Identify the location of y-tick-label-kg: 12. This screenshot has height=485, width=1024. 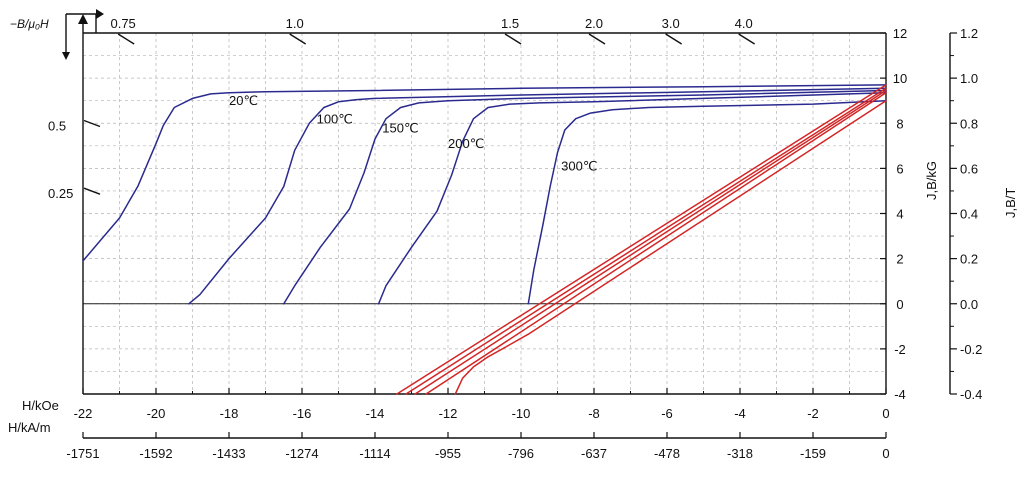
(900, 33).